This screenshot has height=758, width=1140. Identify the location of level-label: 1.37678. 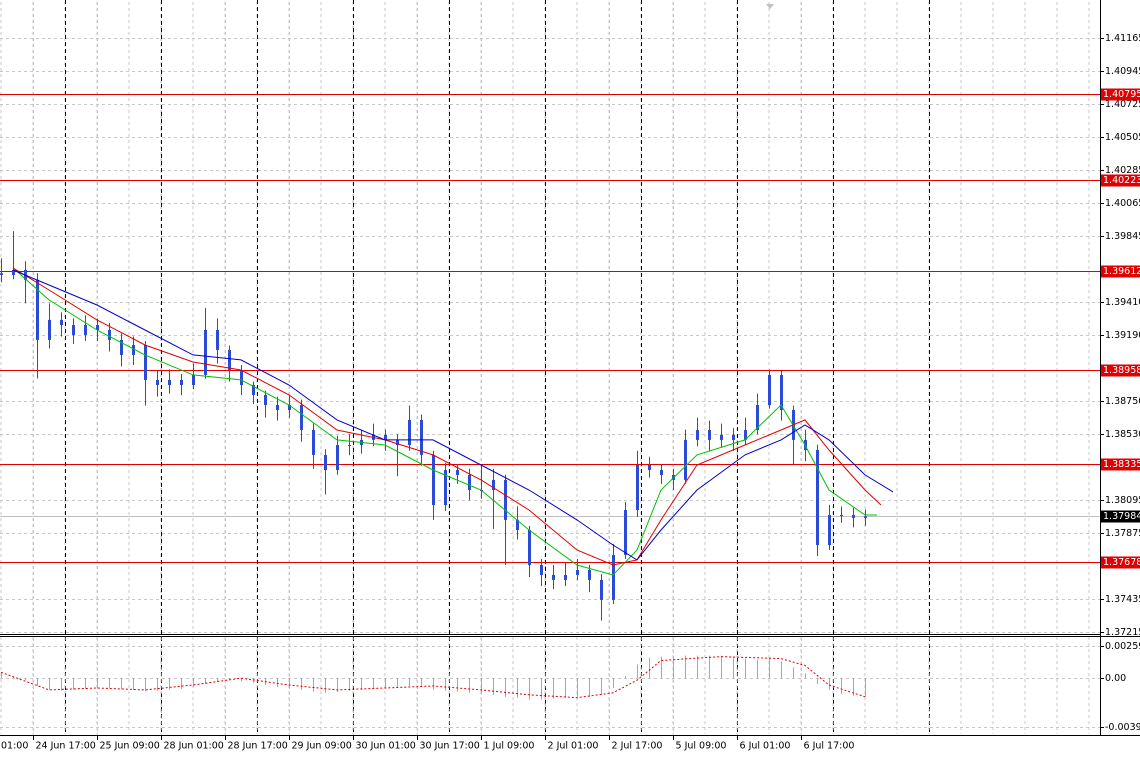
(1121, 562).